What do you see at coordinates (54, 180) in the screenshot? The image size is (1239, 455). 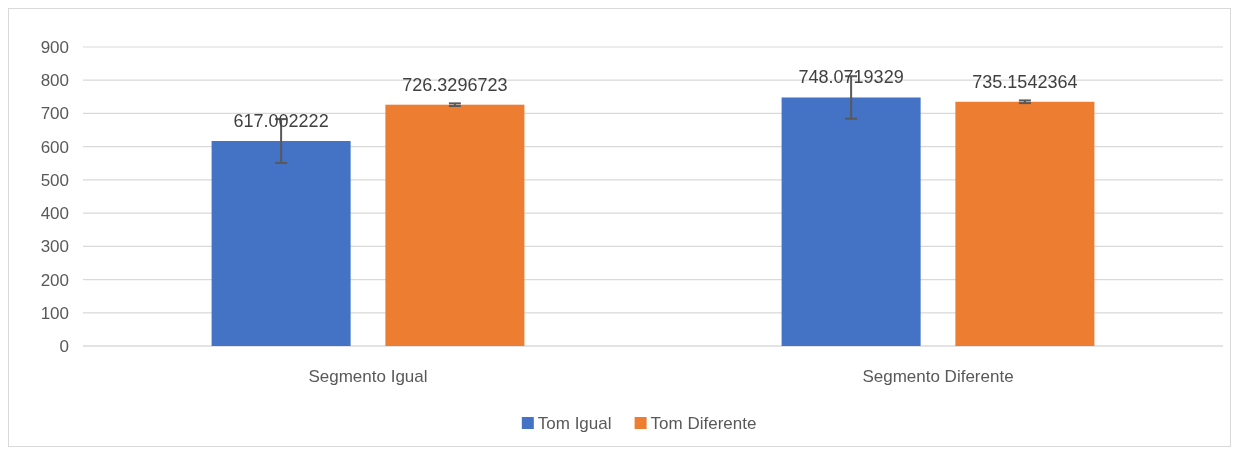 I see `y-tick-label: 500` at bounding box center [54, 180].